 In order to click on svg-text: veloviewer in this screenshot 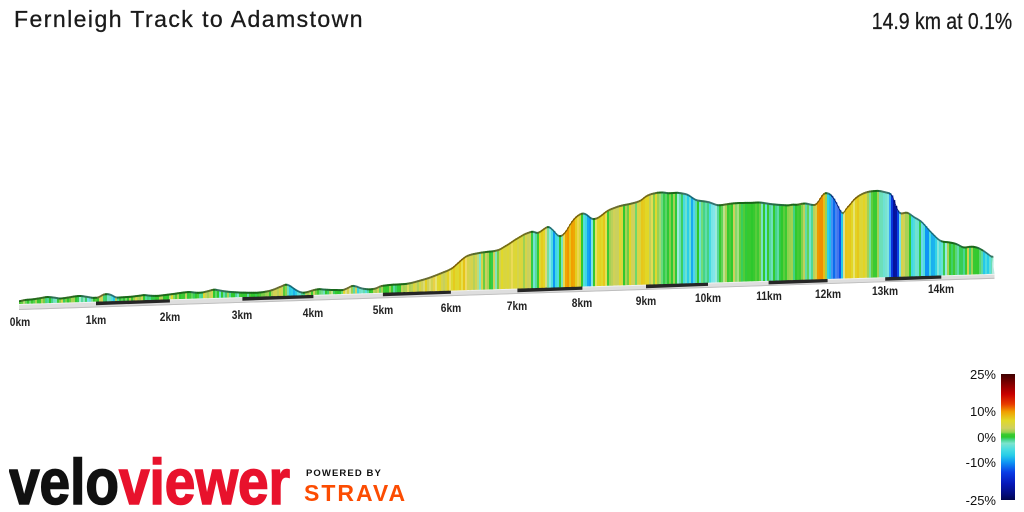, I will do `click(149, 479)`.